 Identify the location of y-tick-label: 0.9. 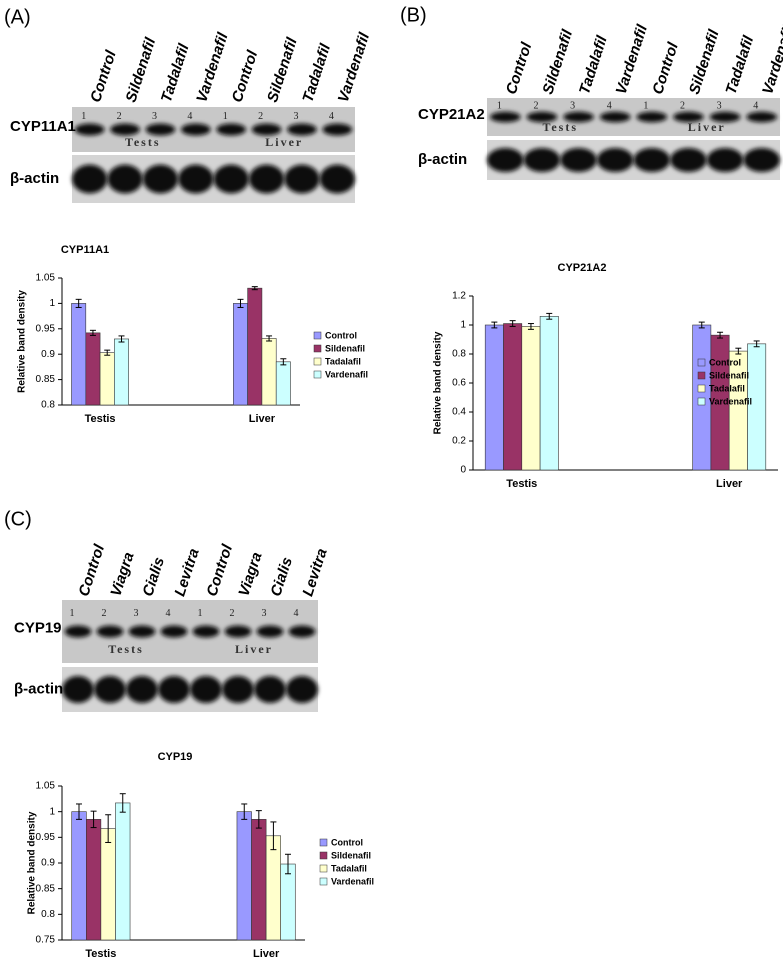
(48, 354).